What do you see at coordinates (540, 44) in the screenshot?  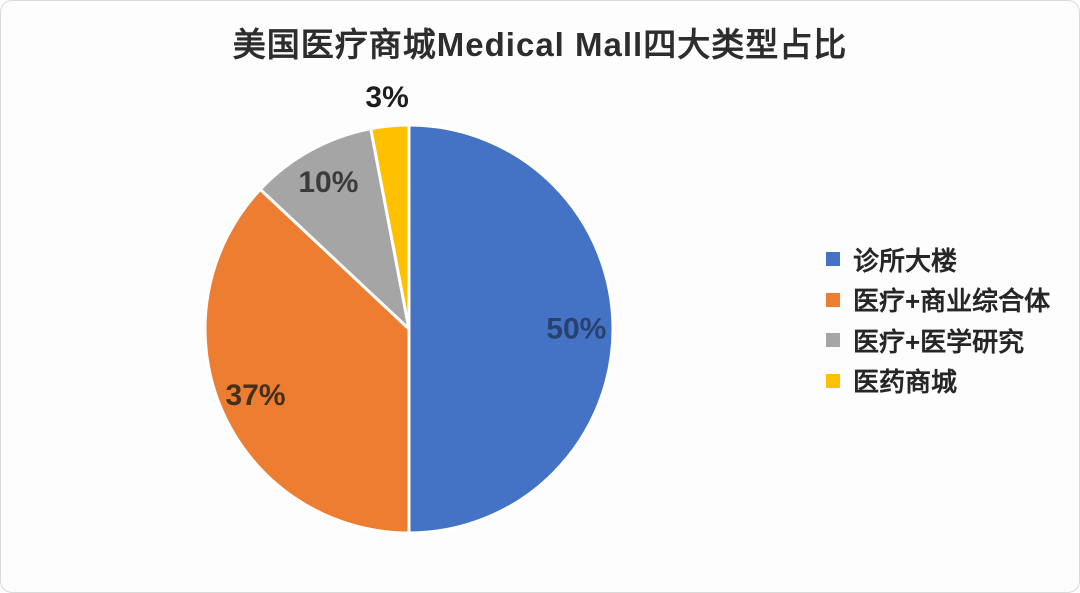 I see `chart-title: 美国医疗商城Medical Mall四大类型占比` at bounding box center [540, 44].